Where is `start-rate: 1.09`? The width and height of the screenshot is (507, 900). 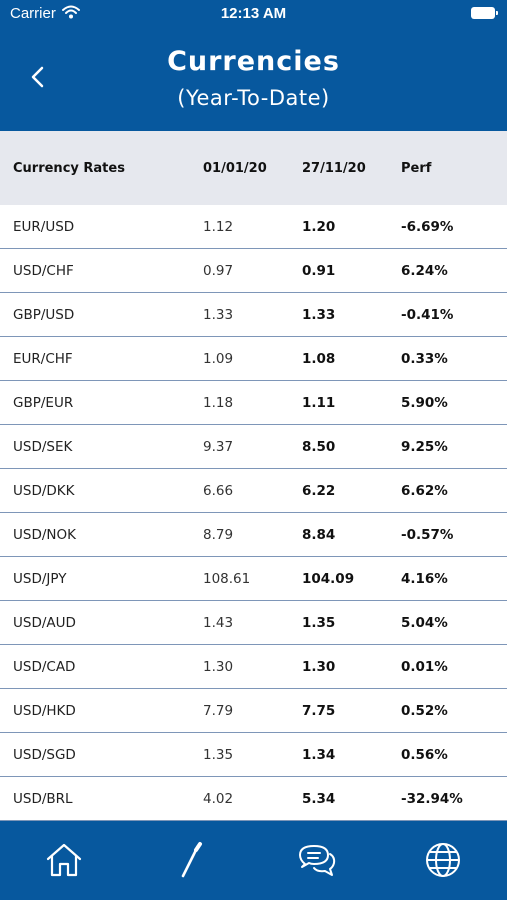 start-rate: 1.09 is located at coordinates (218, 359).